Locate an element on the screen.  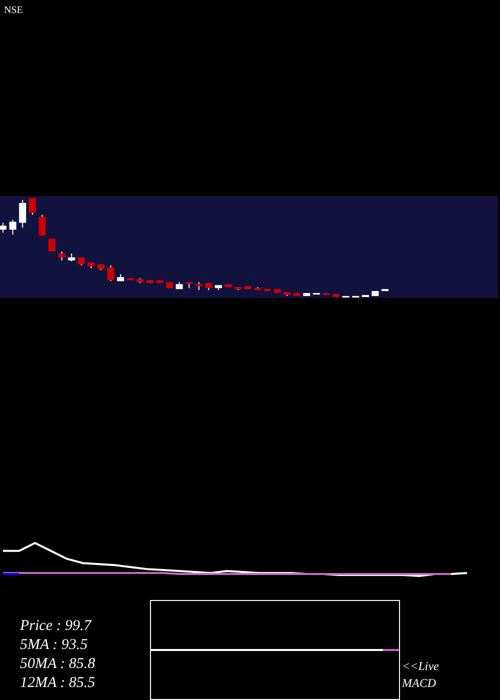
text: 12MA : 85.5 is located at coordinates (58, 683).